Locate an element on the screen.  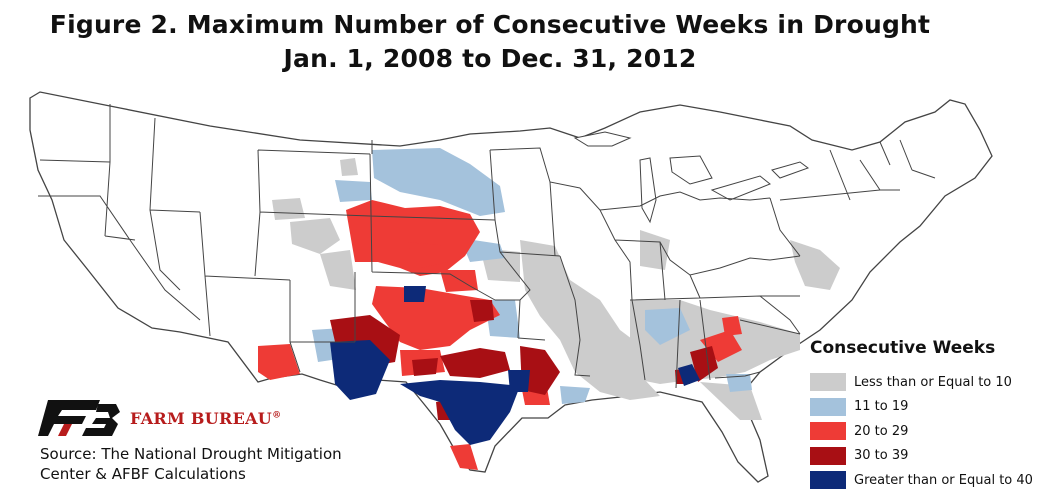
farm-bureau-fb-logo-icon is located at coordinates (79, 418).